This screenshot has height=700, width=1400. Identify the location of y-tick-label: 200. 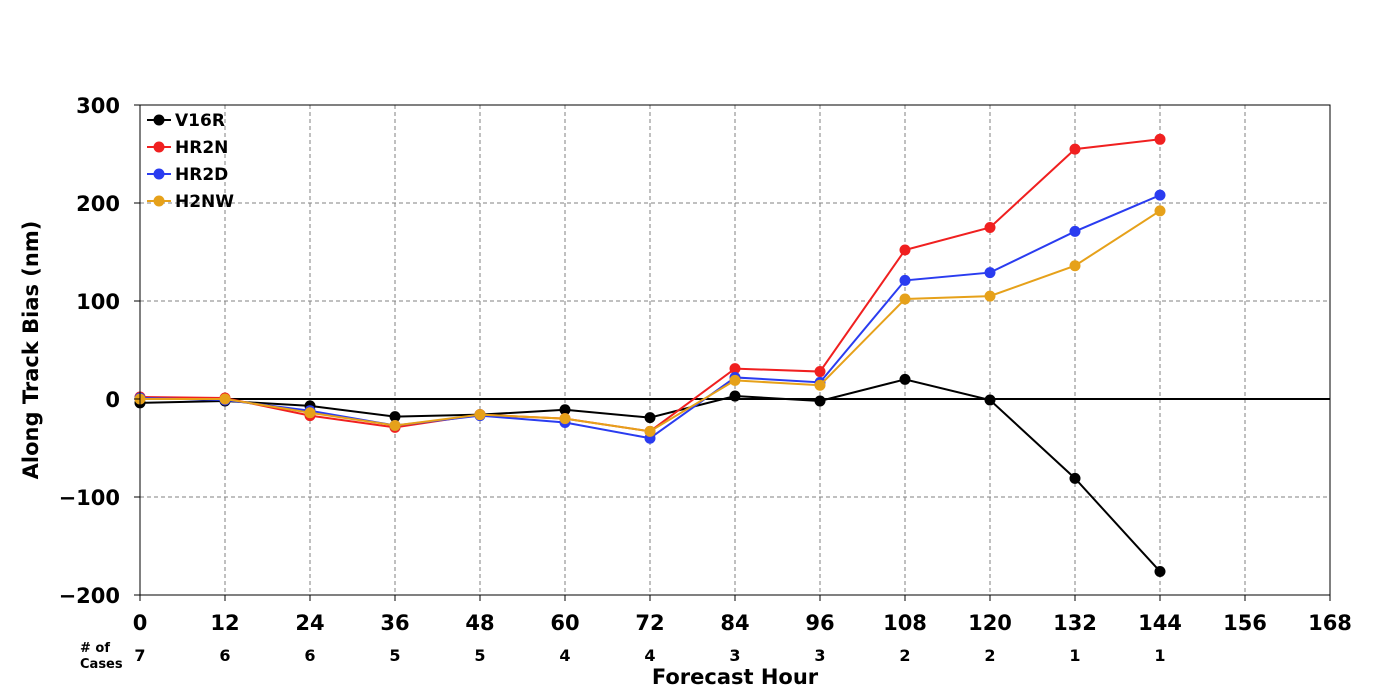
(98, 204).